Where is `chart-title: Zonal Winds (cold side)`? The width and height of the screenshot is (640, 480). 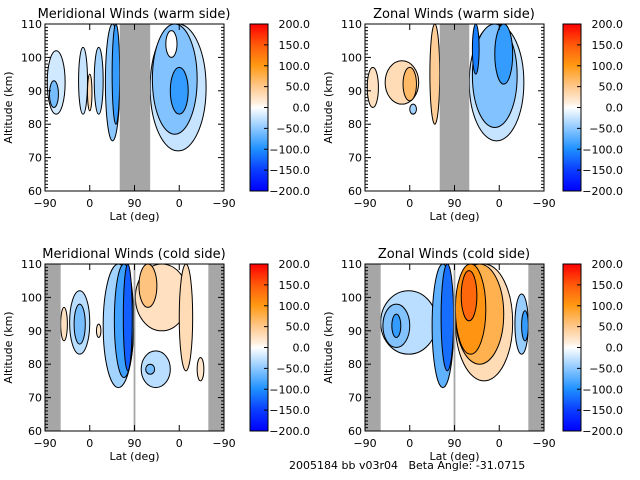
chart-title: Zonal Winds (cold side) is located at coordinates (454, 254).